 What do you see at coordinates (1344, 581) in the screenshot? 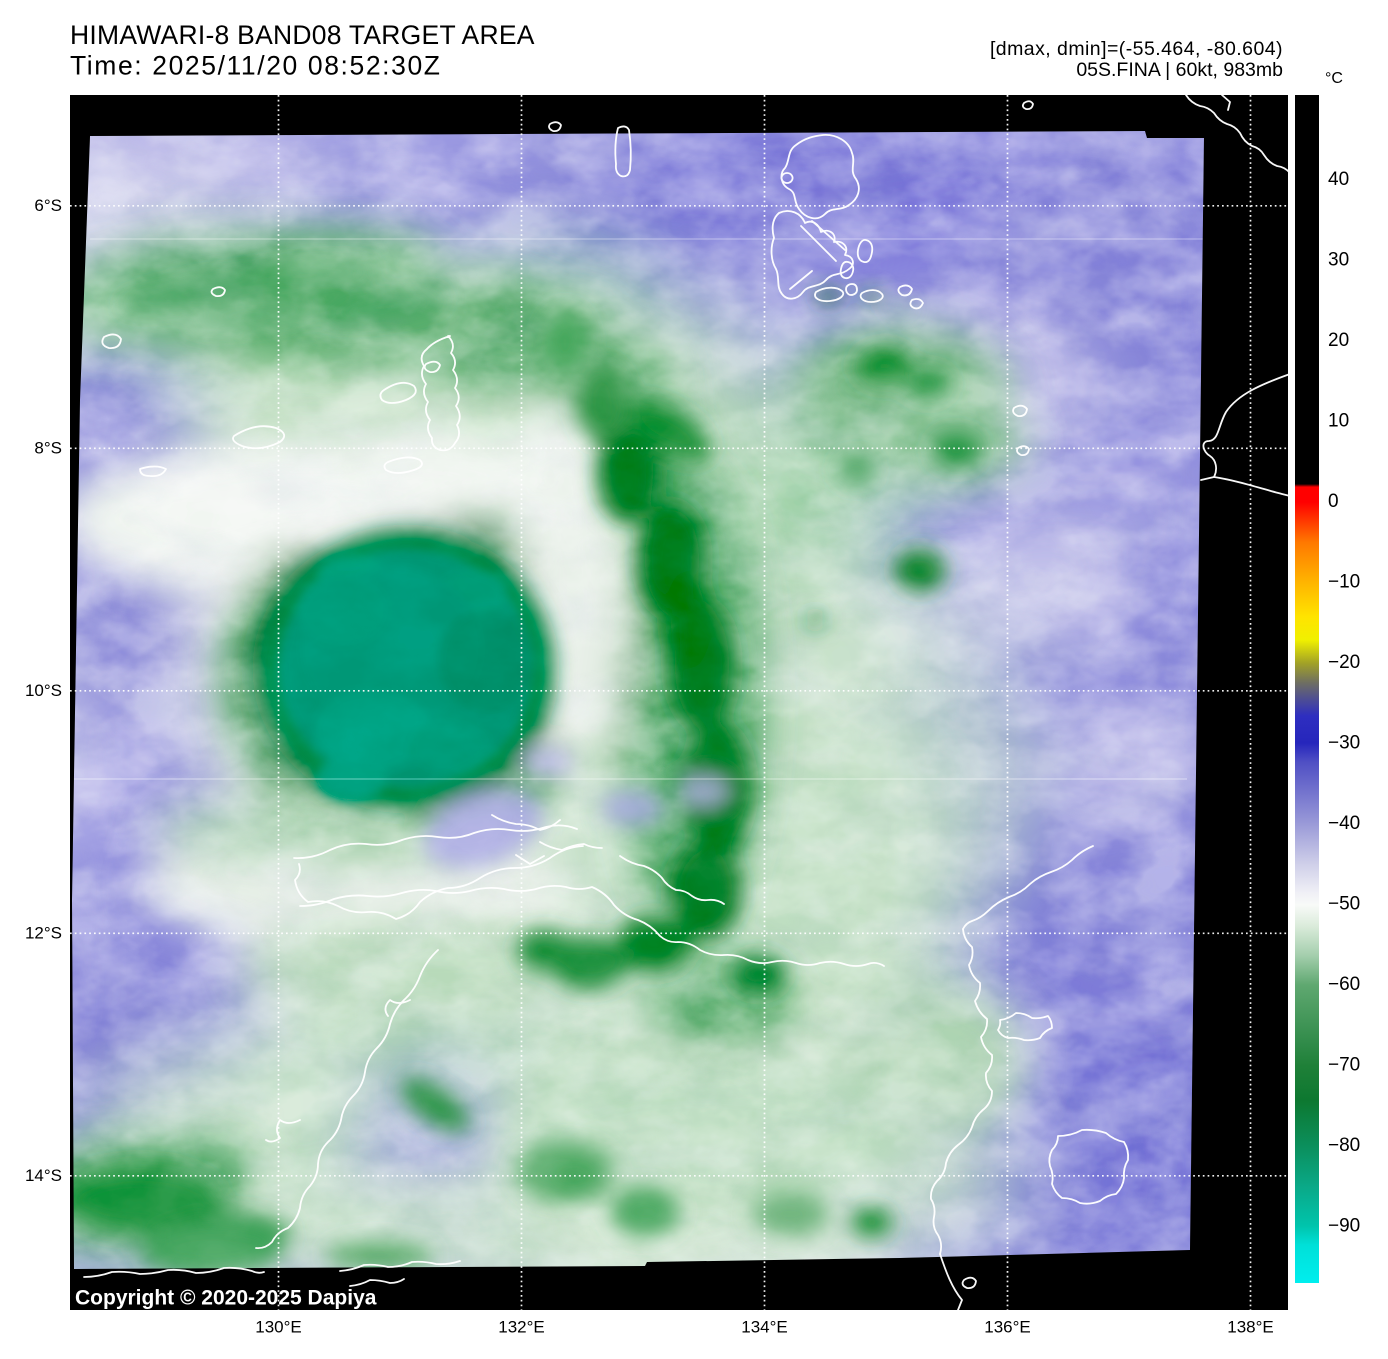
I see `svg-text: −10` at bounding box center [1344, 581].